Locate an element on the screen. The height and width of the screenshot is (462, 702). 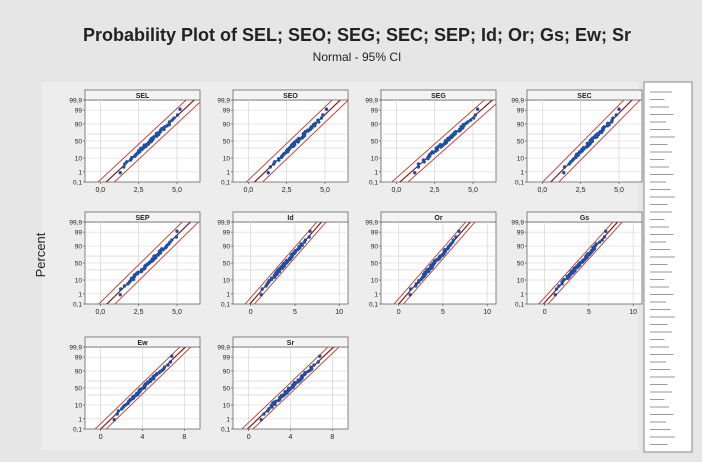
panel-seo: SEO 0,1 1 10 50 90 99 99,9 0,0 2,5 5,0 is located at coordinates (283, 141).